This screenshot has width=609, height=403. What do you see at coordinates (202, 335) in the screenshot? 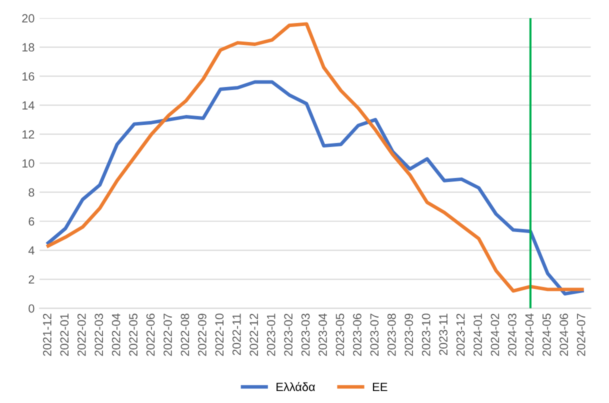
I see `x-tick-label: 2022-09` at bounding box center [202, 335].